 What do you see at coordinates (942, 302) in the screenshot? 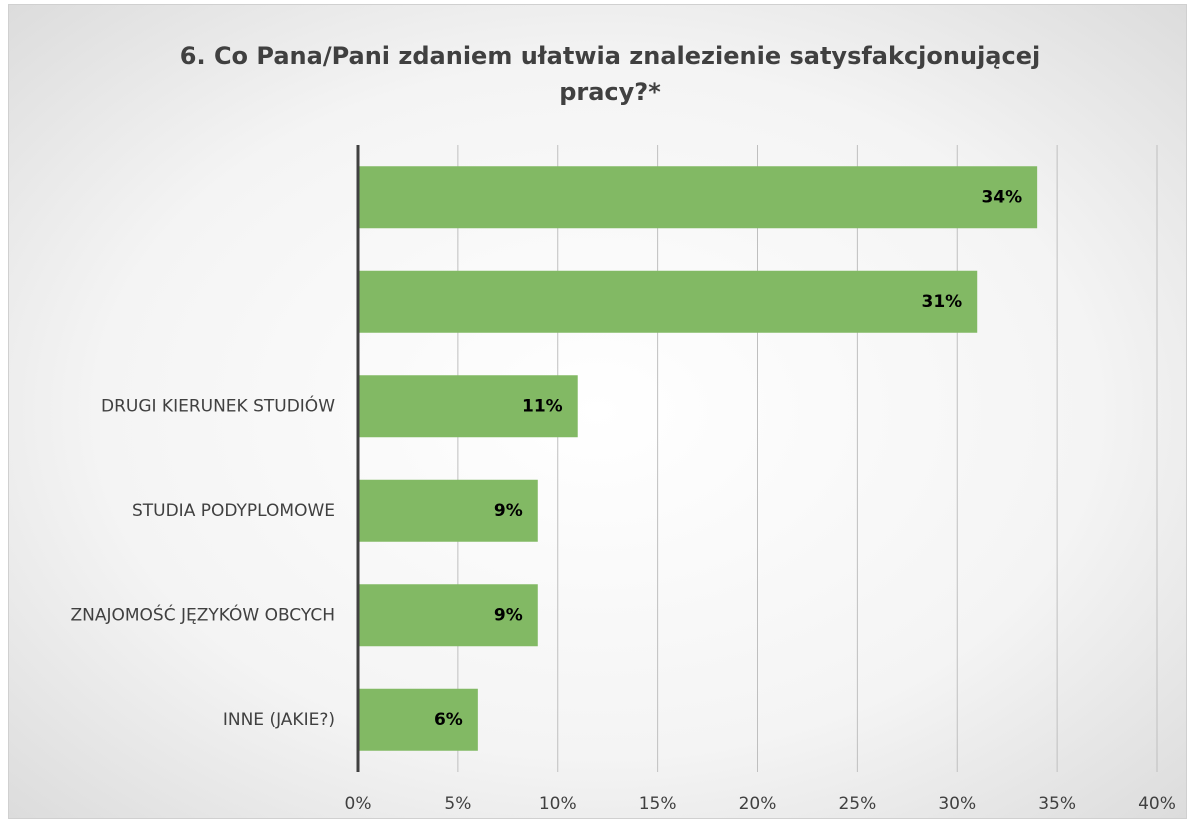
I see `value-label: 31%` at bounding box center [942, 302].